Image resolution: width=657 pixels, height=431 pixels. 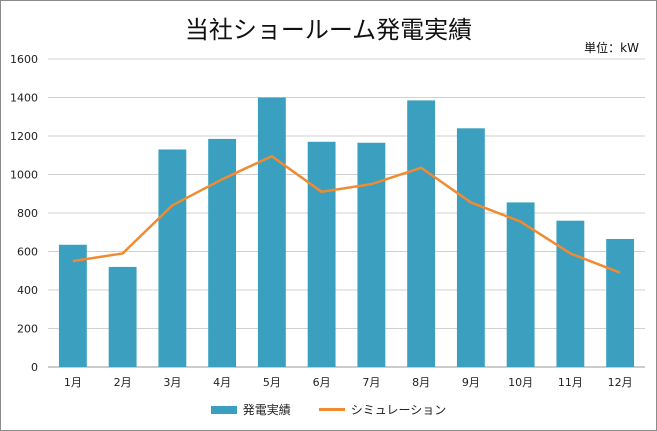 What do you see at coordinates (27, 252) in the screenshot?
I see `y-tick-label-3: 600` at bounding box center [27, 252].